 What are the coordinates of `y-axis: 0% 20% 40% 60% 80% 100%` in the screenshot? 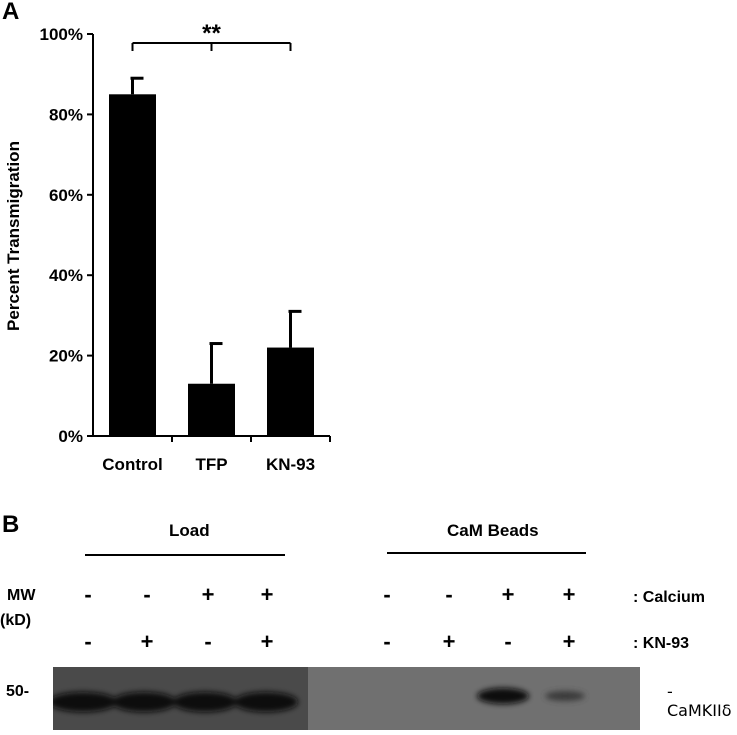 It's located at (67, 235).